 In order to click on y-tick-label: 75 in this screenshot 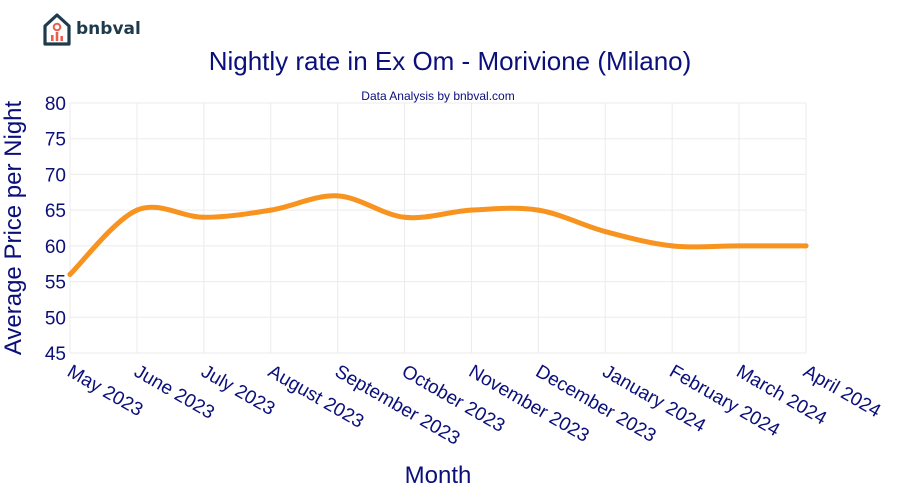, I will do `click(55, 140)`.